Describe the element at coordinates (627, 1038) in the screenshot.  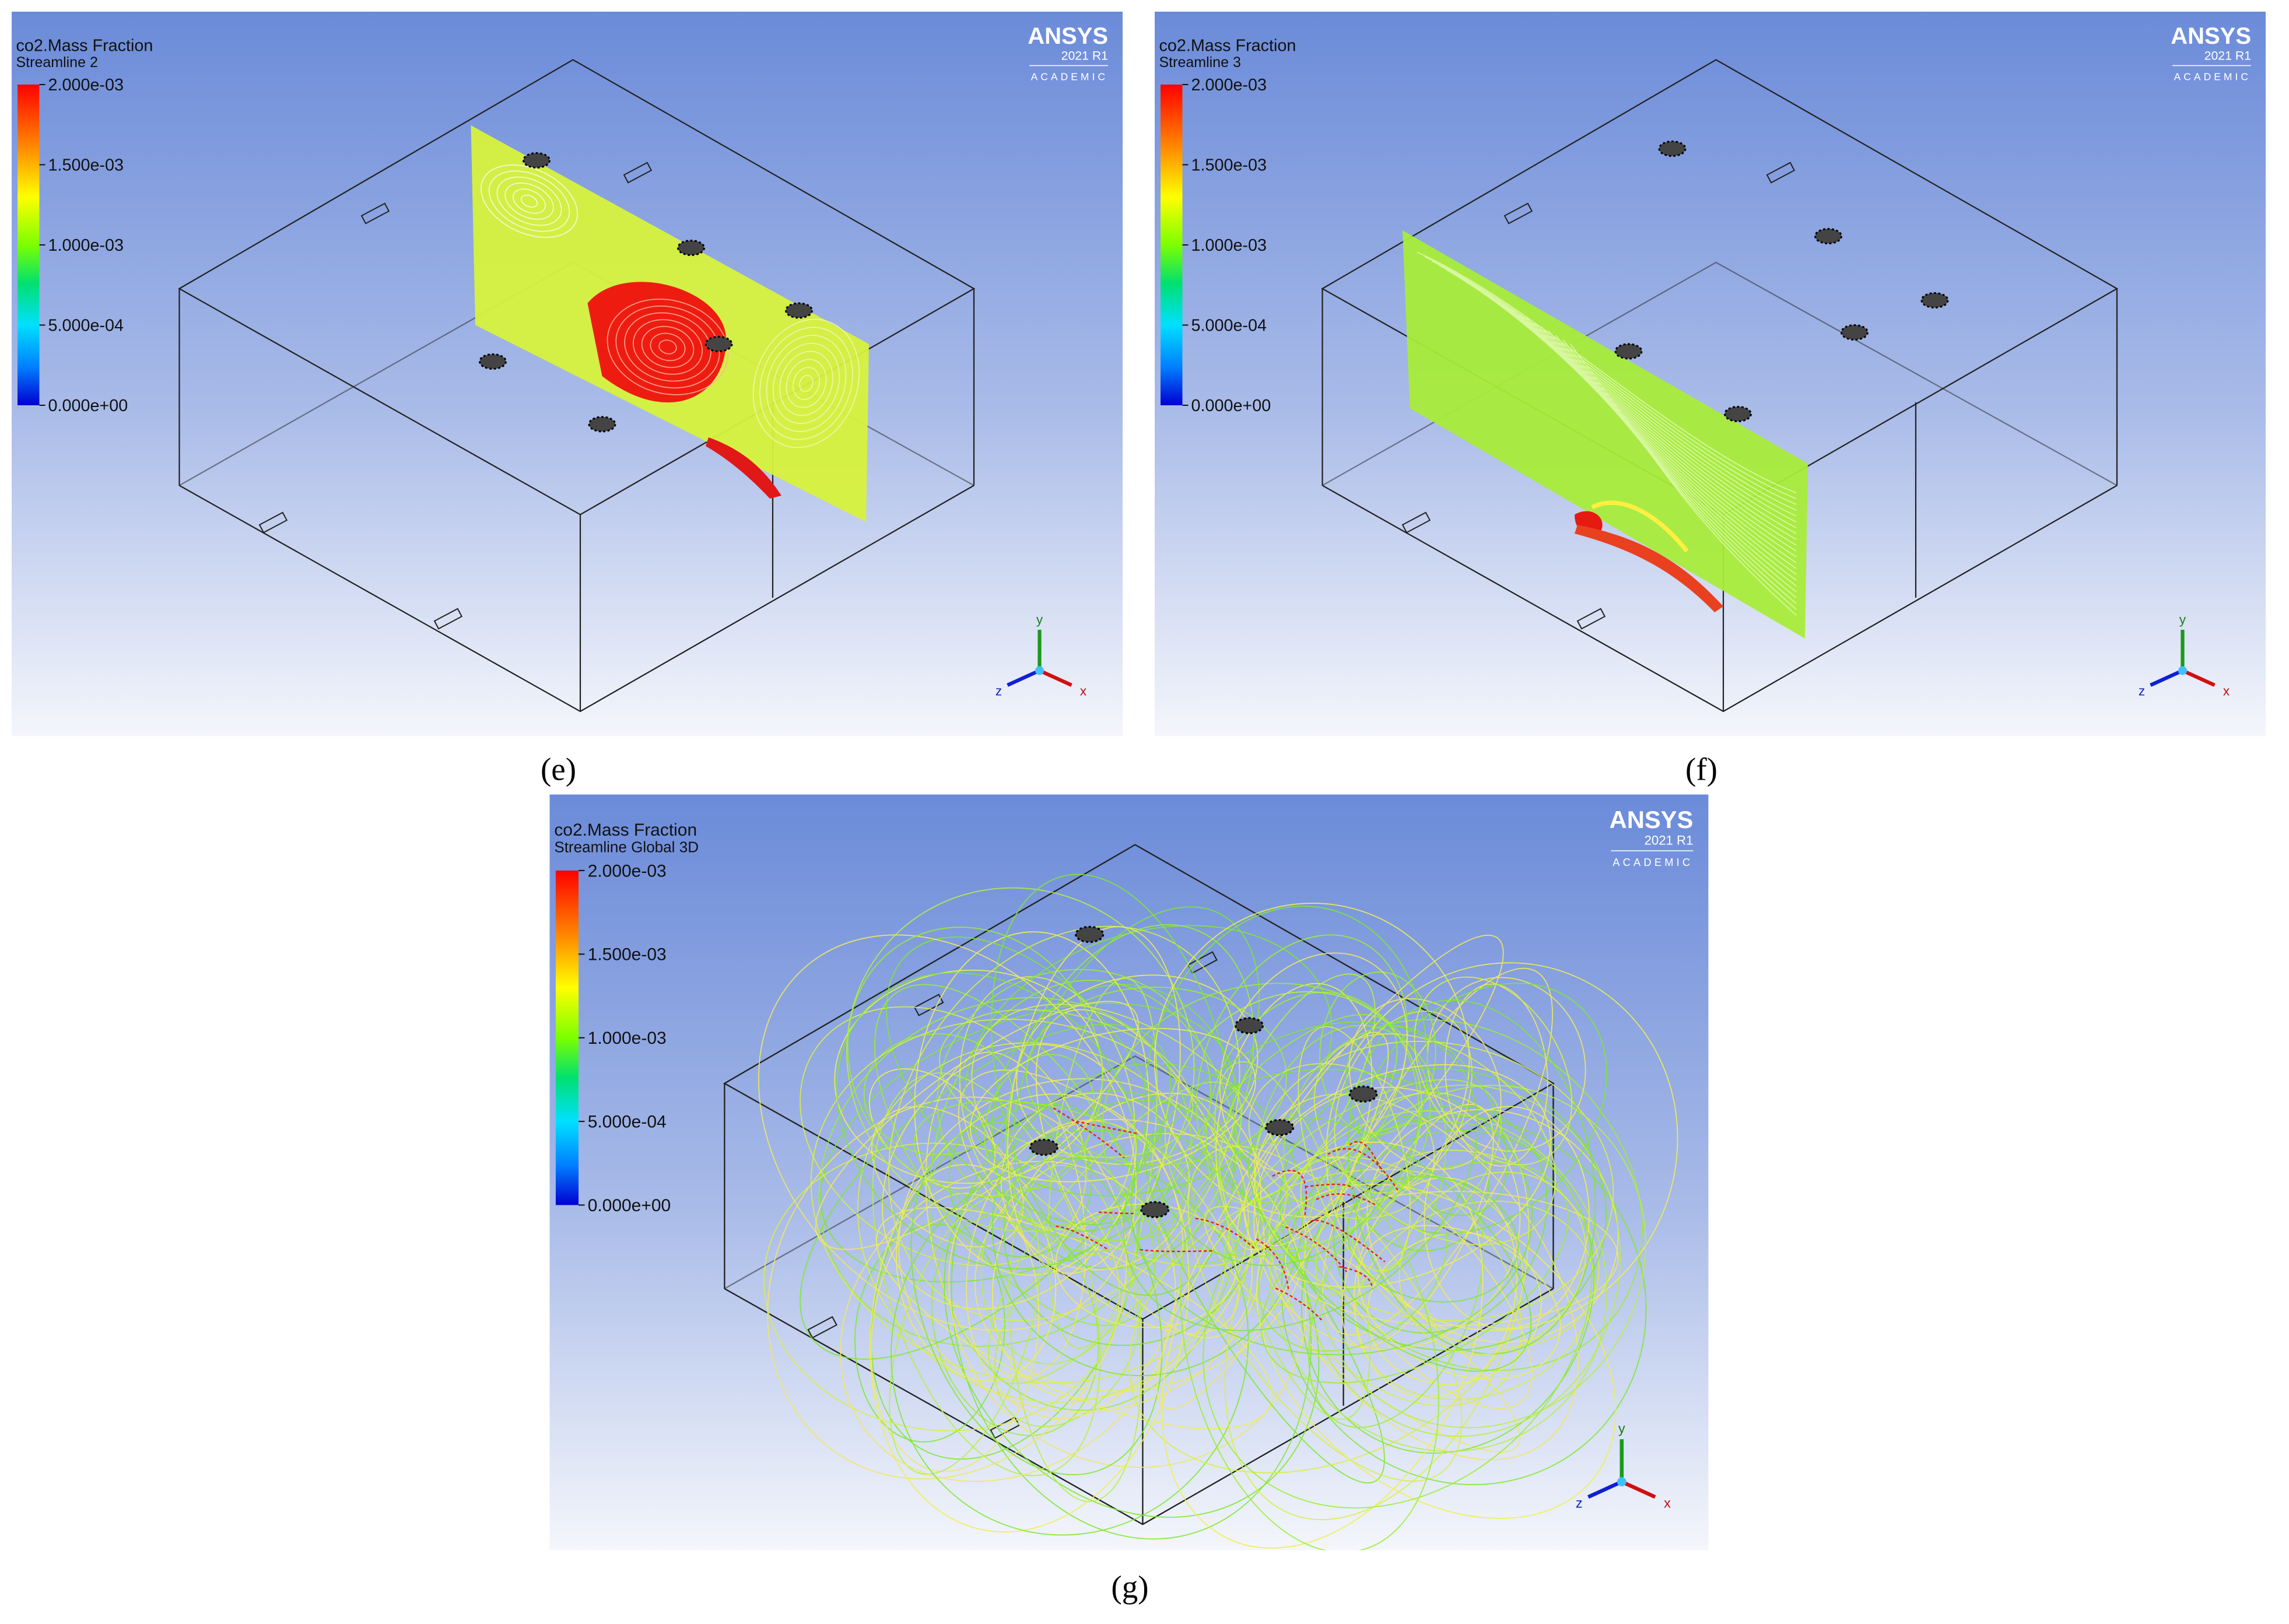
I see `colorbar-label: 1.000e-03` at that location.